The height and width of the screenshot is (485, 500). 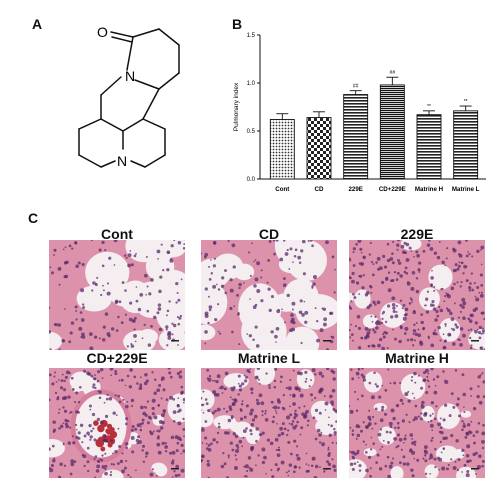 What do you see at coordinates (113, 434) in the screenshot?
I see `blood-cell` at bounding box center [113, 434].